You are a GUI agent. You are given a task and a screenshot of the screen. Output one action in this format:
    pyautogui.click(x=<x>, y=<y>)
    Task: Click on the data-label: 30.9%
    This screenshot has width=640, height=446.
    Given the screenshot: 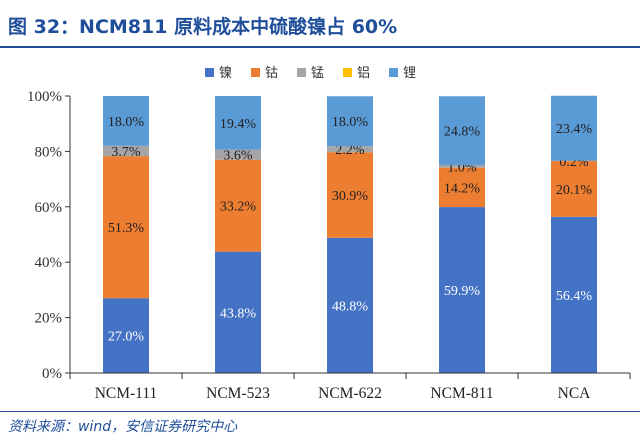 What is the action you would take?
    pyautogui.click(x=350, y=196)
    